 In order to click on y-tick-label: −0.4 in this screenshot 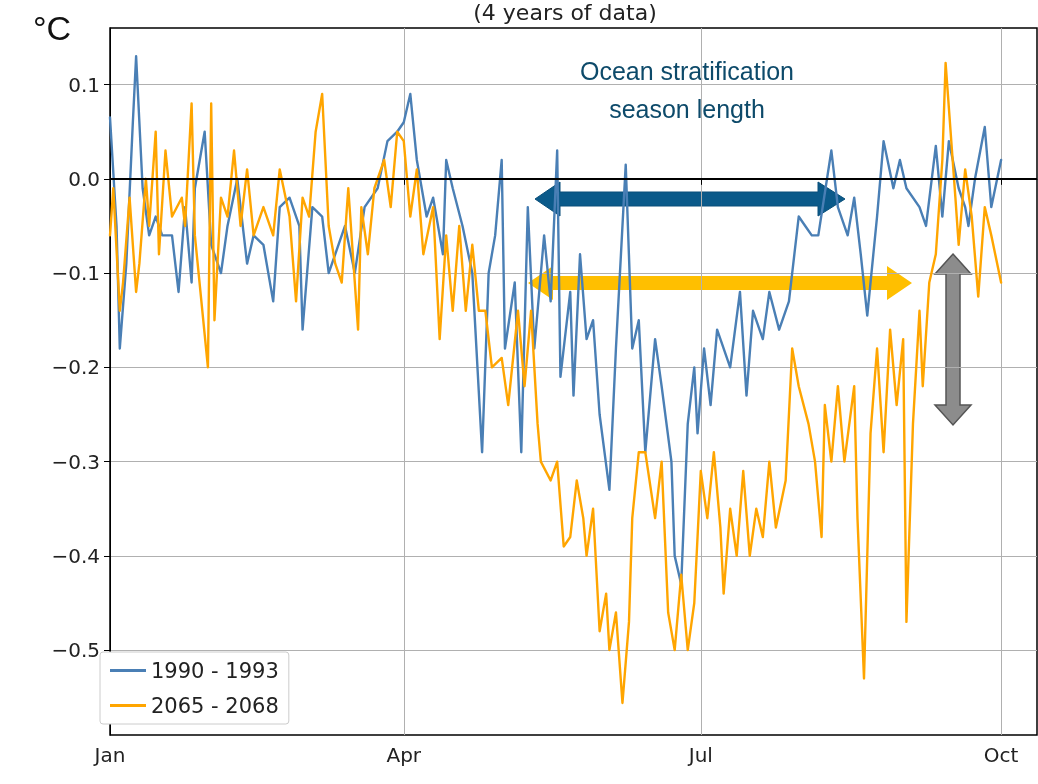, I will do `click(75, 555)`.